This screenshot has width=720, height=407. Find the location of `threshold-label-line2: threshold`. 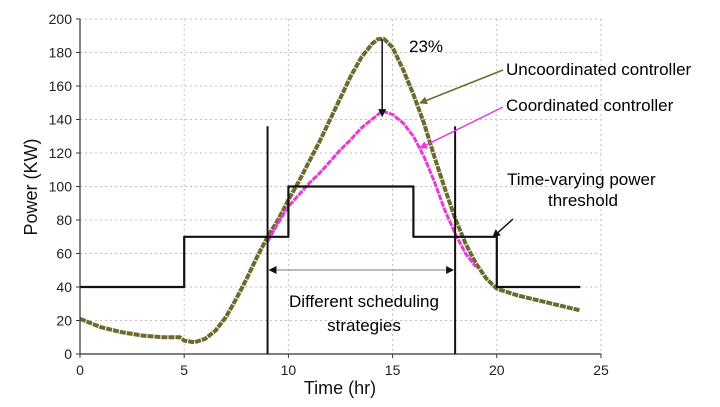

threshold-label-line2: threshold is located at coordinates (583, 200).